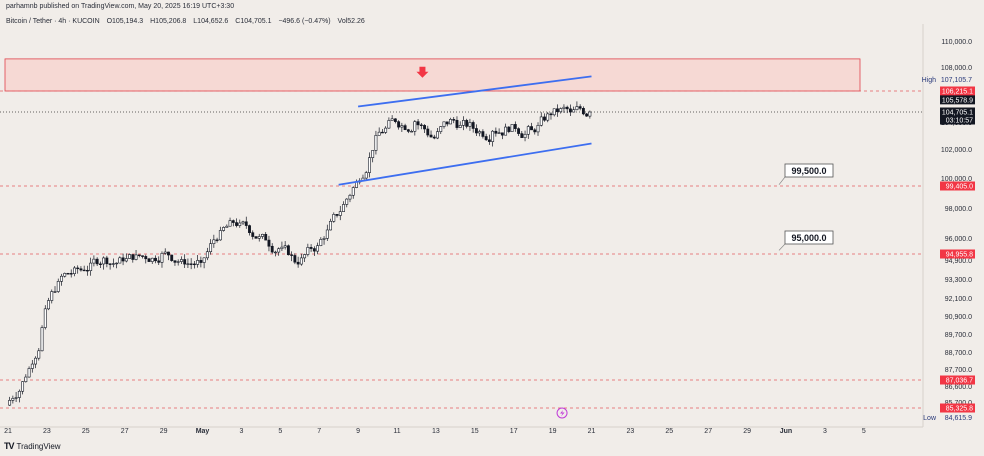  I want to click on time-tick-22: 5, so click(864, 431).